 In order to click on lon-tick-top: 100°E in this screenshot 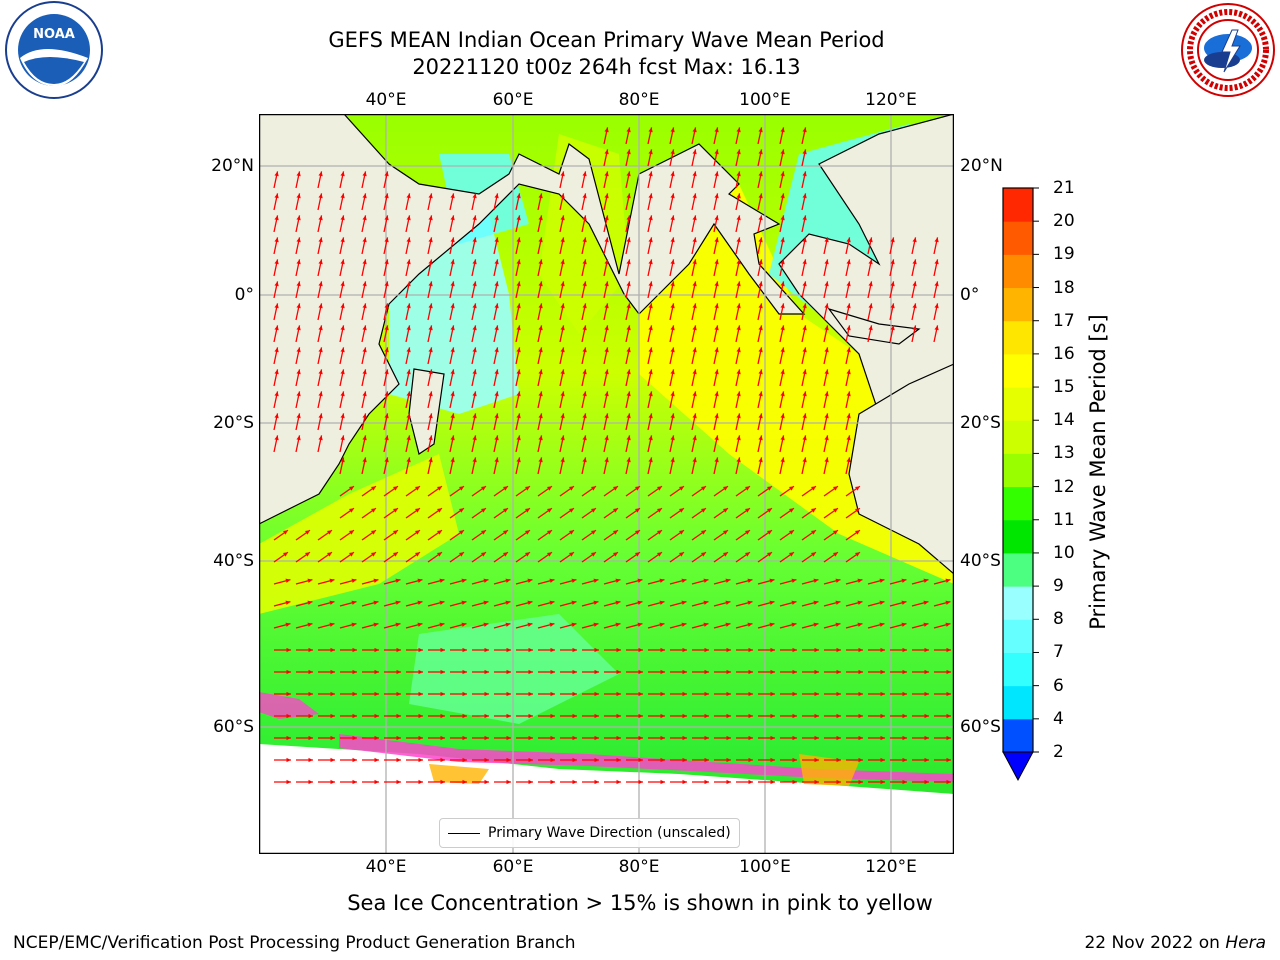, I will do `click(765, 100)`.